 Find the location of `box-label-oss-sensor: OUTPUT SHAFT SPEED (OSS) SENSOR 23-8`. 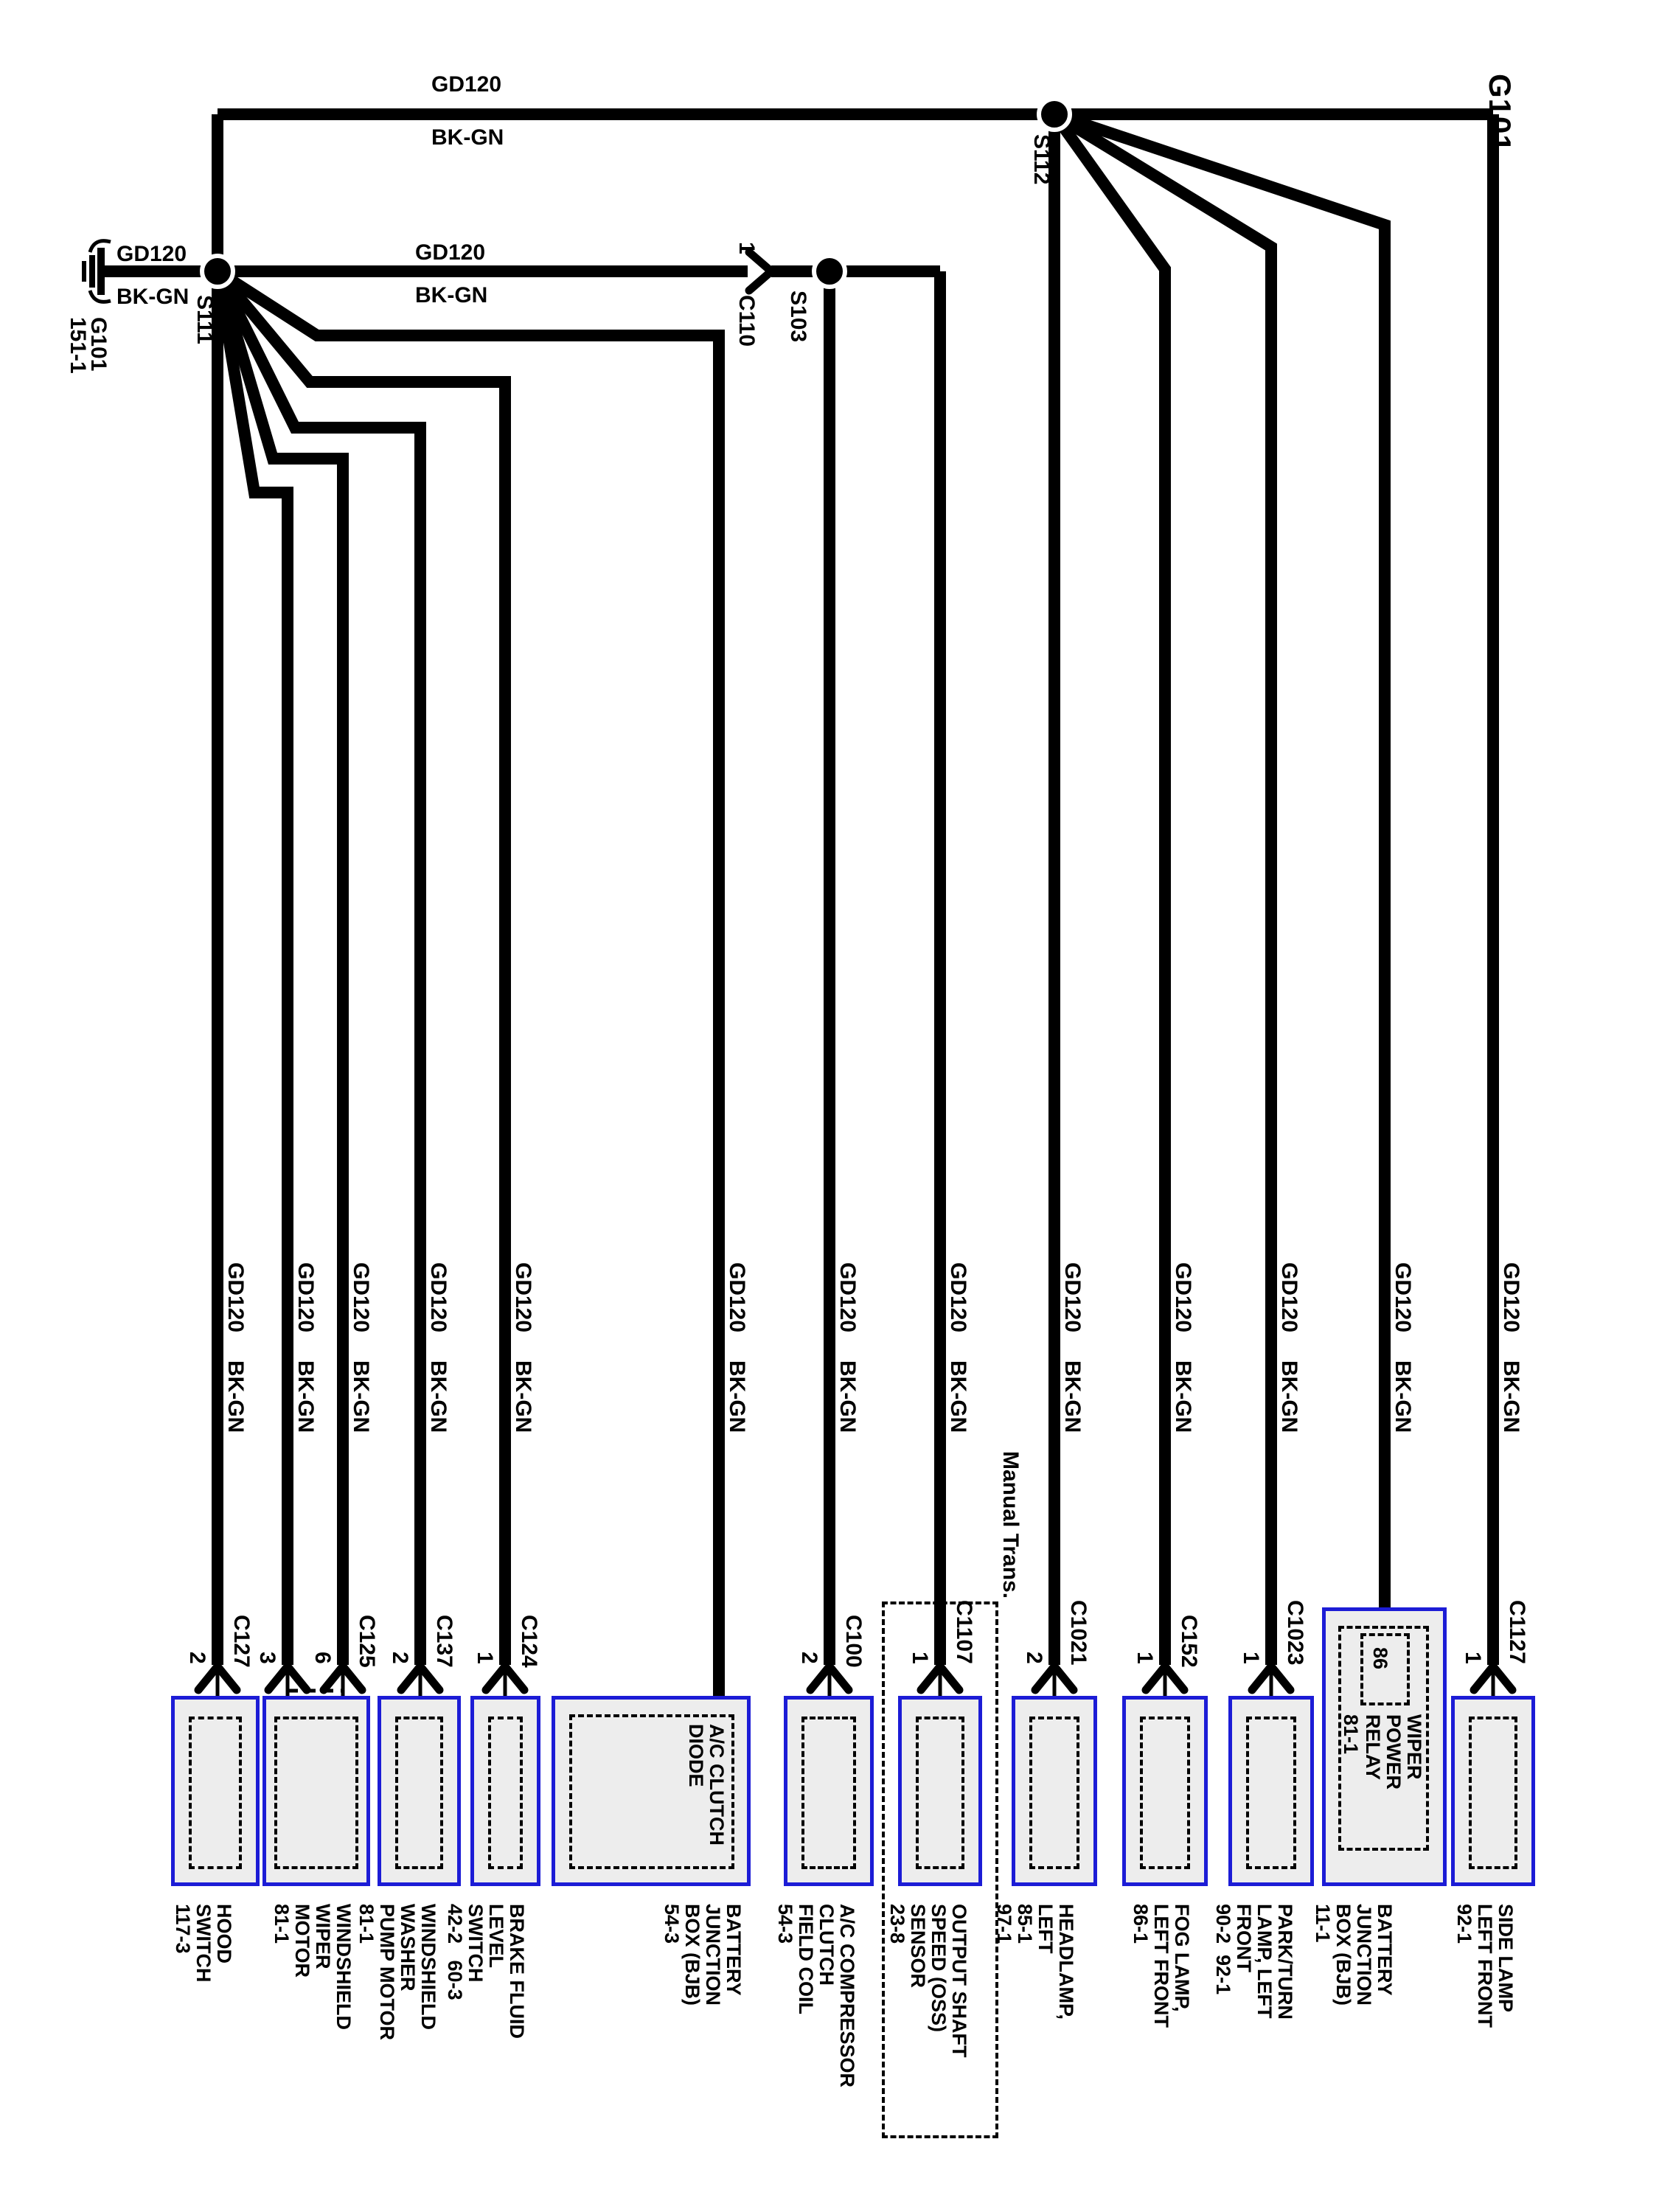

box-label-oss-sensor: OUTPUT SHAFT SPEED (OSS) SENSOR 23-8 is located at coordinates (928, 1981).